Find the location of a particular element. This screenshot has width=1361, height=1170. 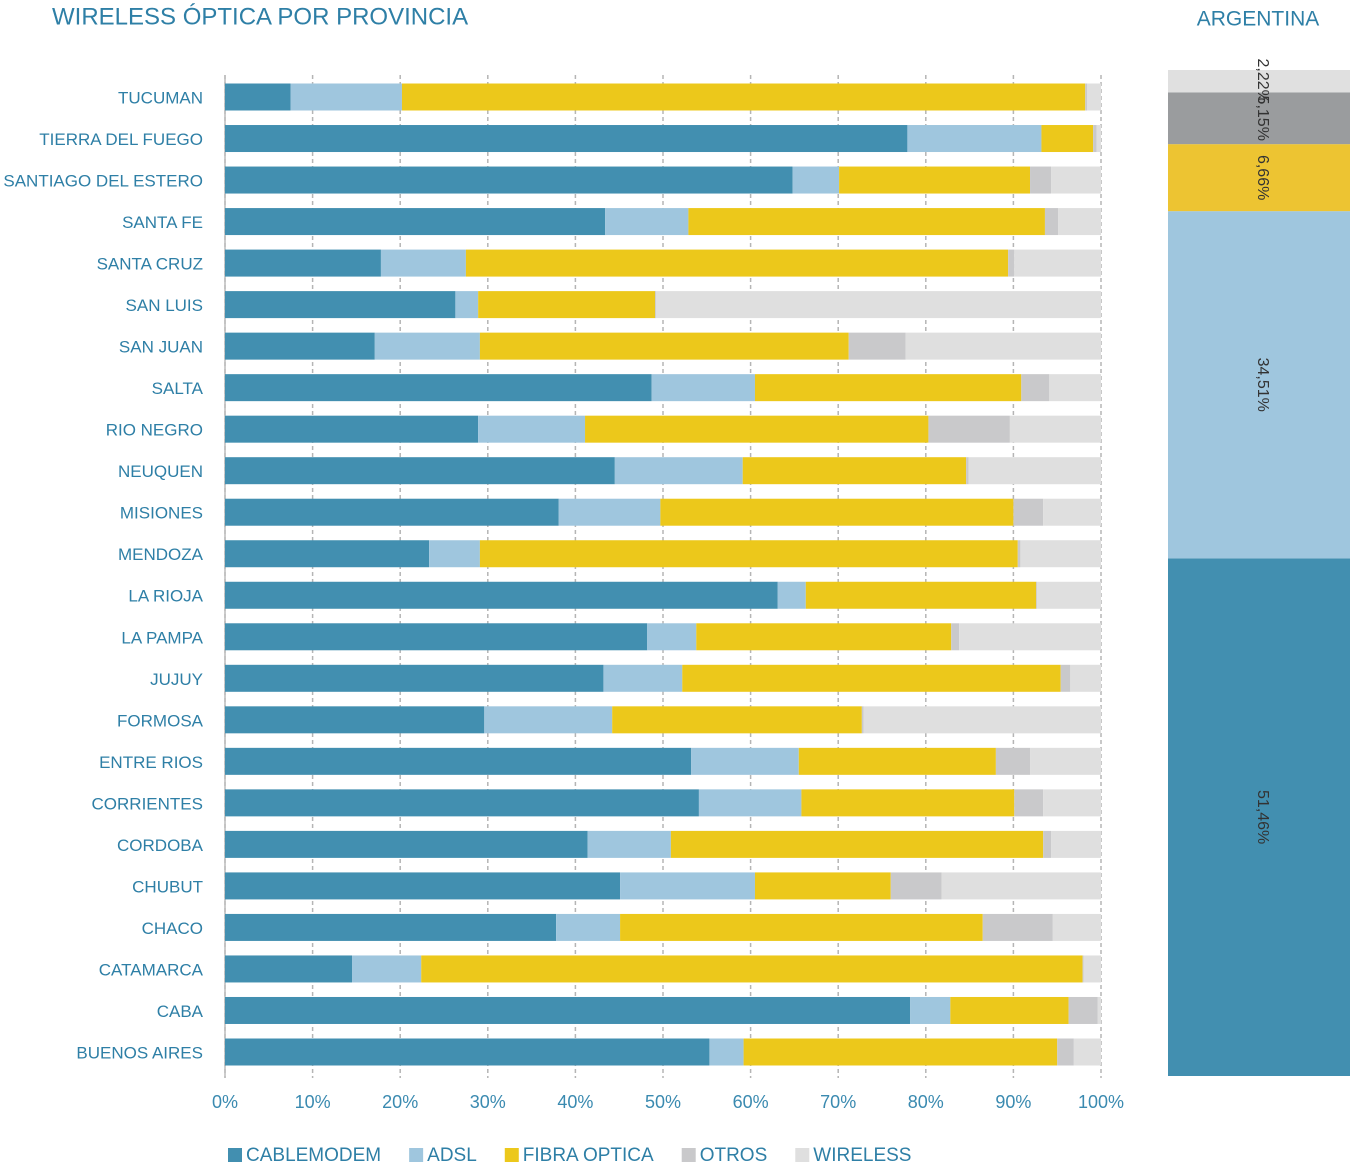

legend-label: FIBRA OPTICA is located at coordinates (588, 1155).